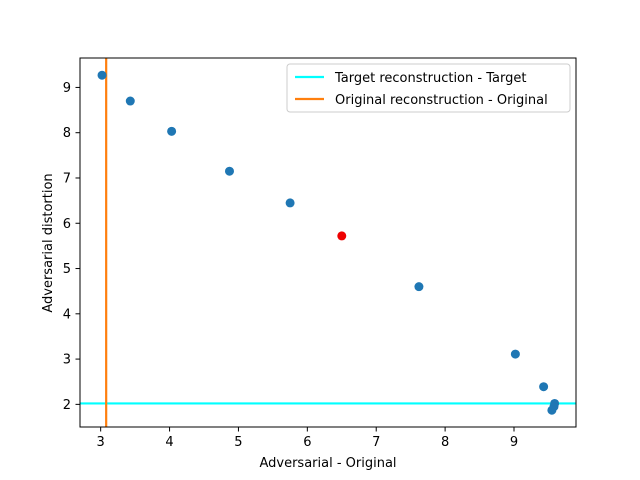 This screenshot has width=640, height=480. Describe the element at coordinates (67, 224) in the screenshot. I see `y-tick-label: 6` at that location.